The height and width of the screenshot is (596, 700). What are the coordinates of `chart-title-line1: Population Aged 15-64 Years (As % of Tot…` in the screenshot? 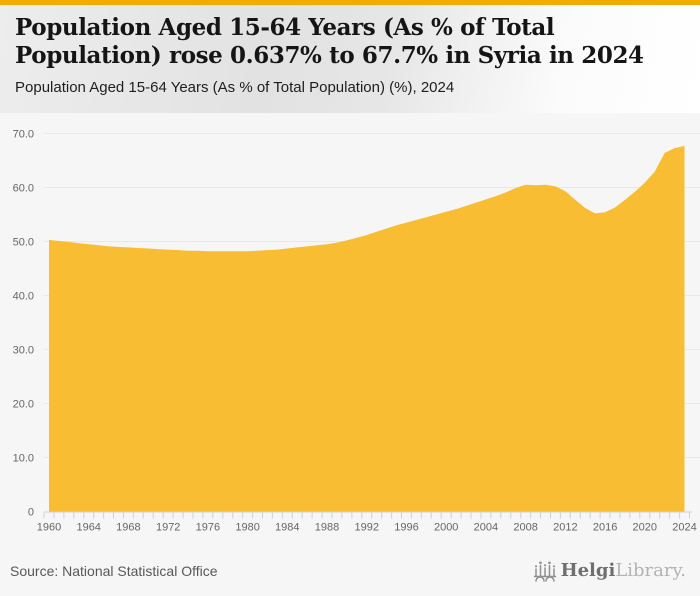 It's located at (285, 27).